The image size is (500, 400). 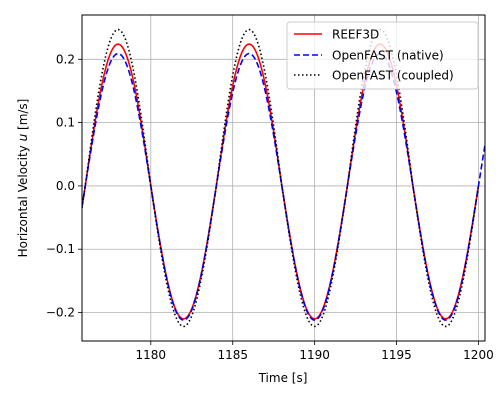 I want to click on y-axis: −0.2 −0.1 0.0 0.1 0.2, so click(x=64, y=186).